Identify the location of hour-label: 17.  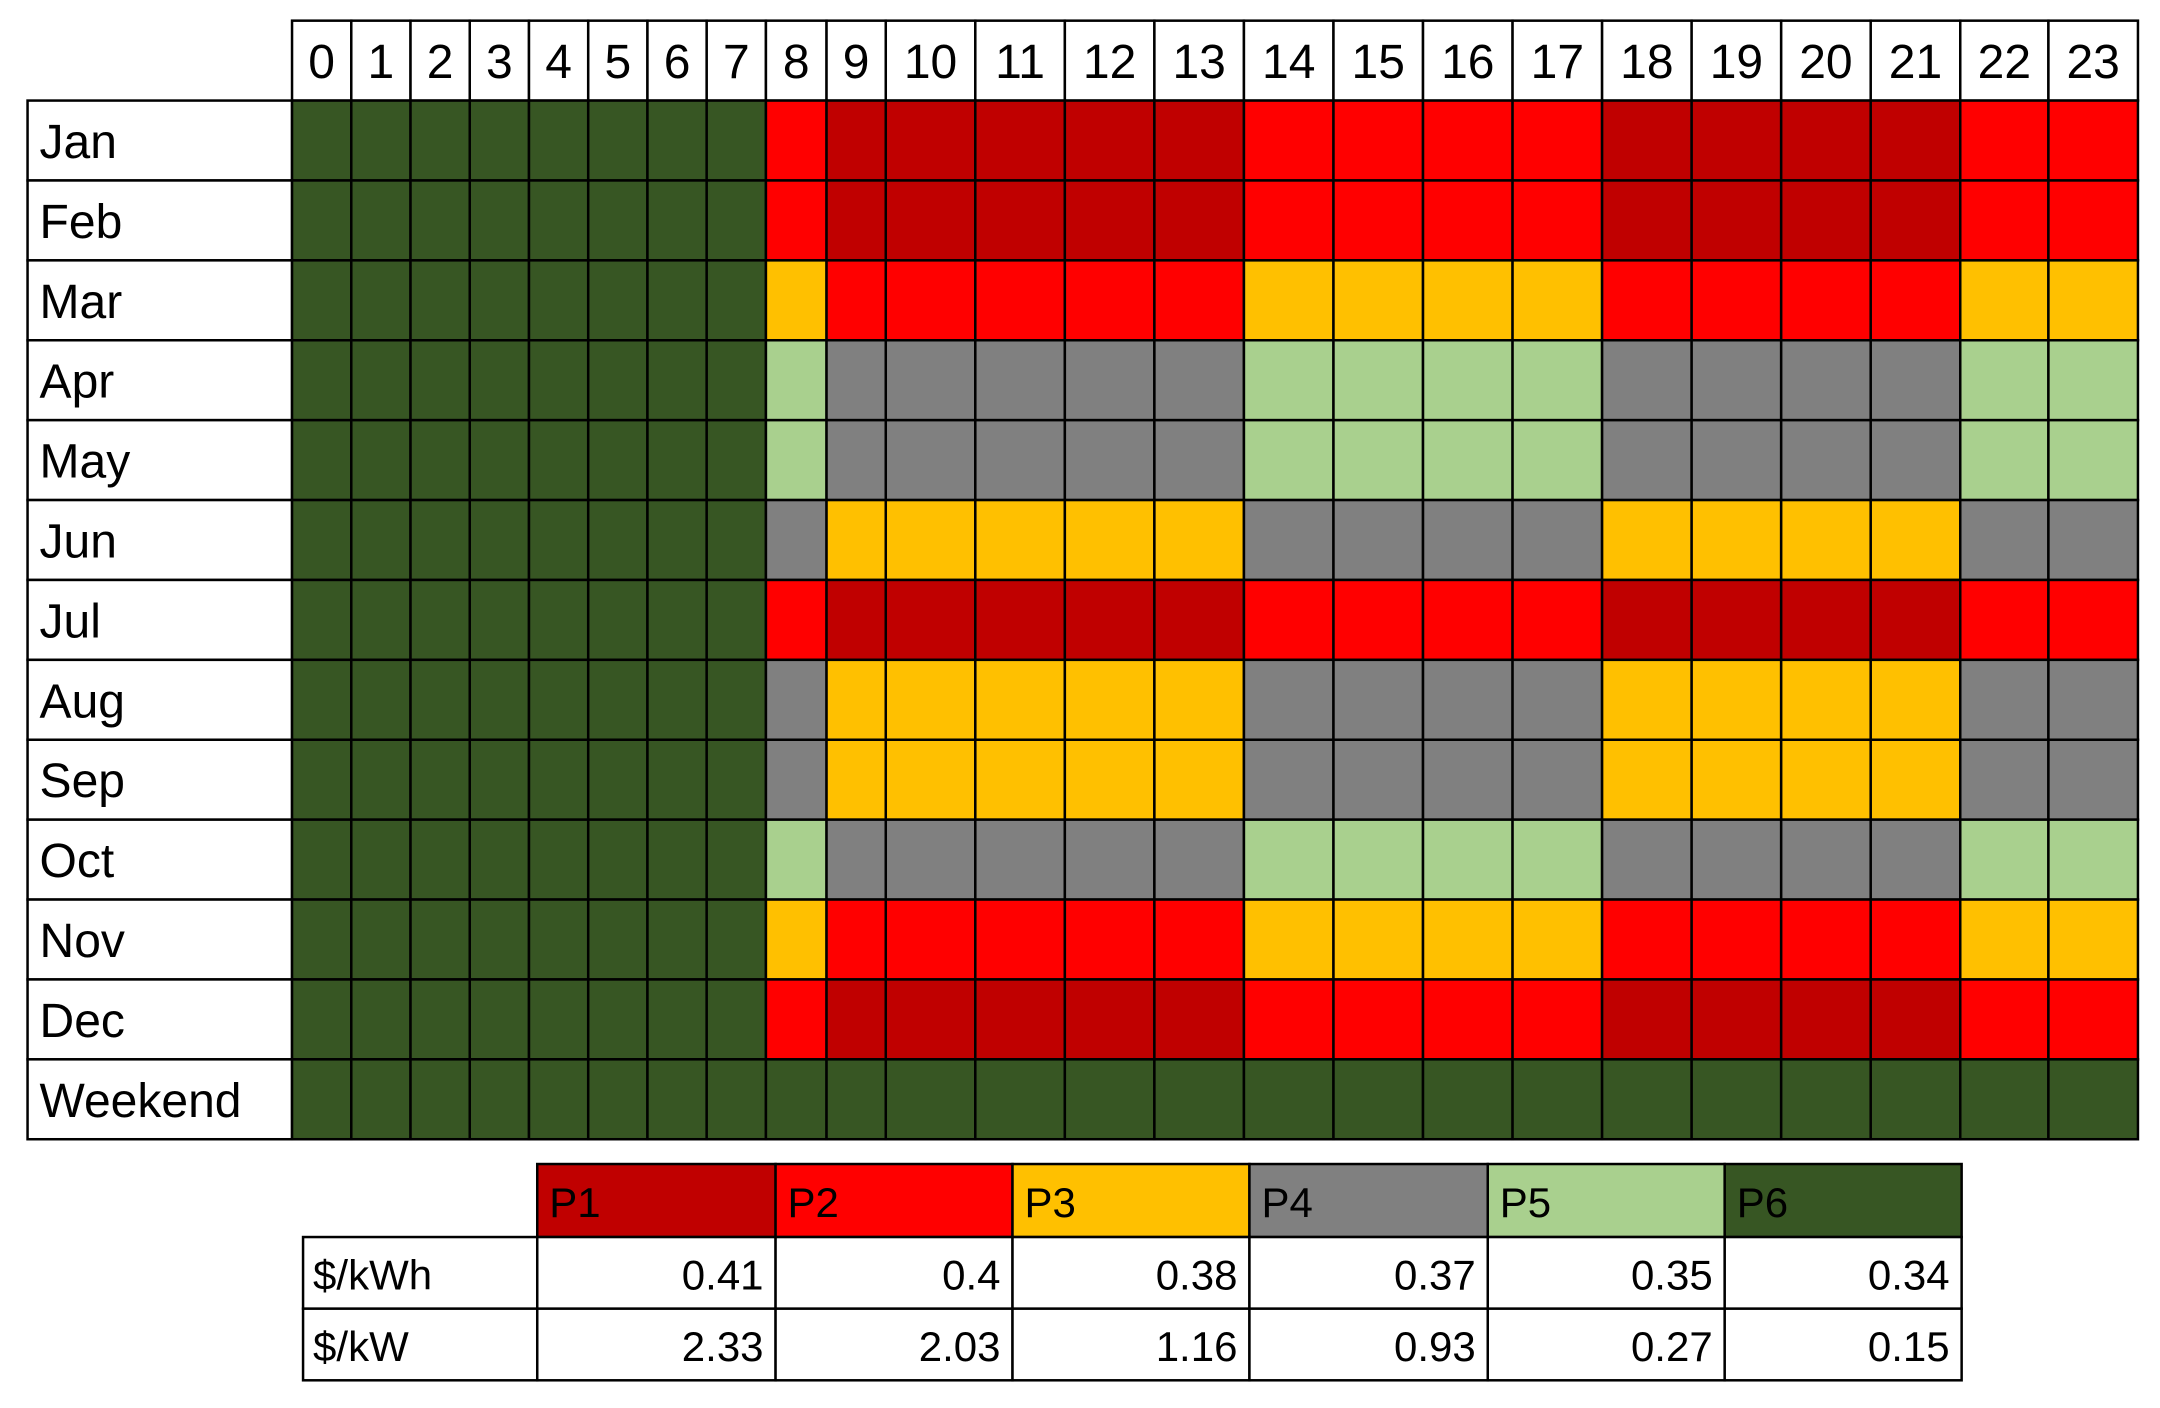
(1557, 62).